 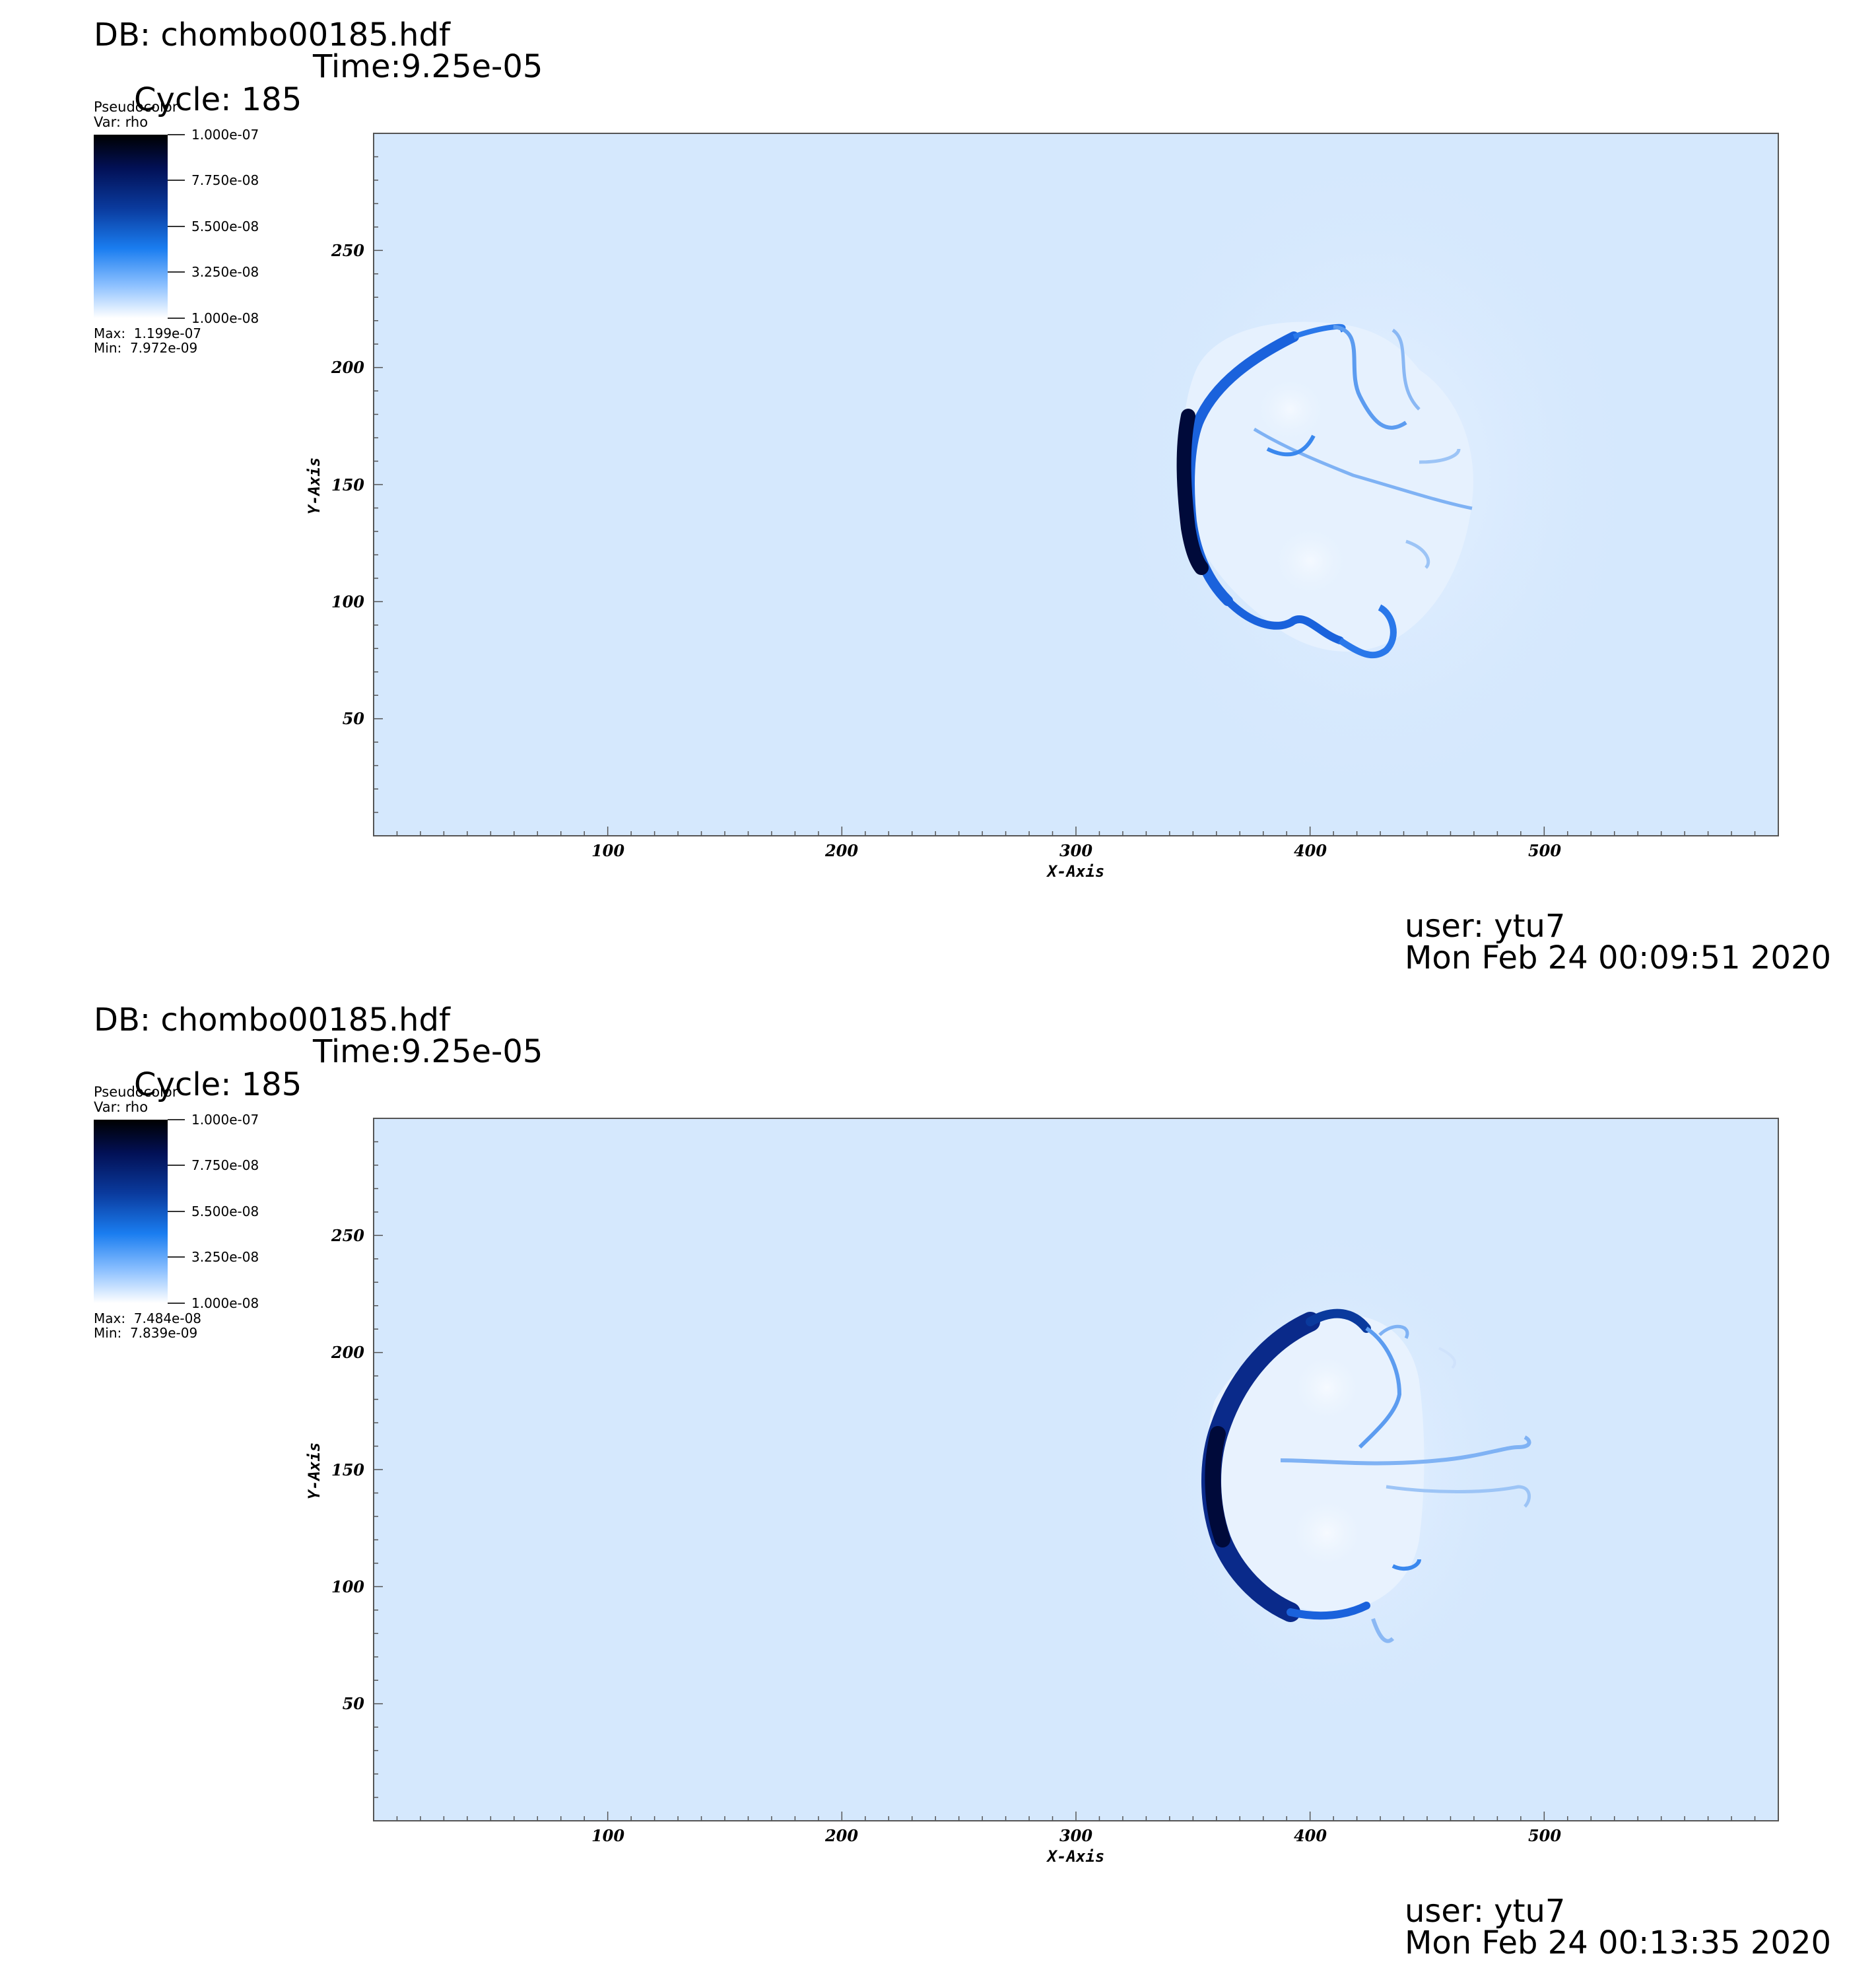 I want to click on front-bottom, so click(x=1328, y=1611).